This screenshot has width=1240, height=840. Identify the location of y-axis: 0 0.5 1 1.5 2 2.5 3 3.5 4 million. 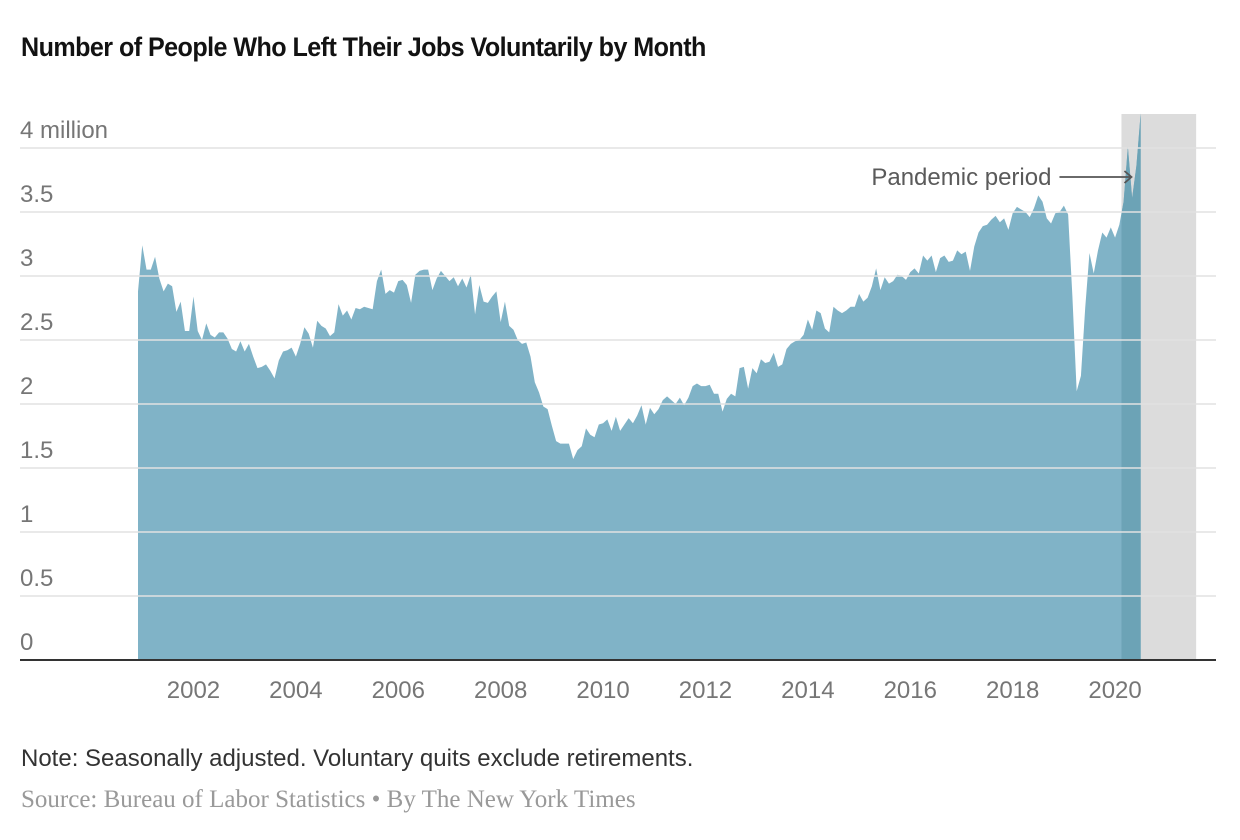
(64, 386).